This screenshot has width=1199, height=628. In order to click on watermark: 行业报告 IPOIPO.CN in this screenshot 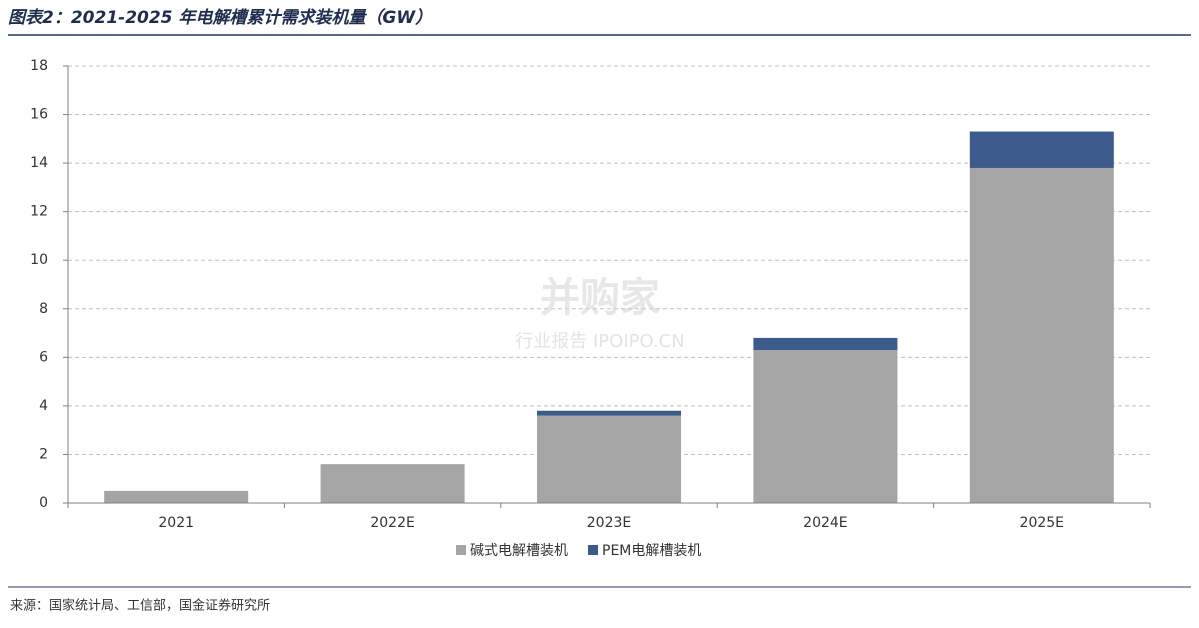, I will do `click(599, 341)`.